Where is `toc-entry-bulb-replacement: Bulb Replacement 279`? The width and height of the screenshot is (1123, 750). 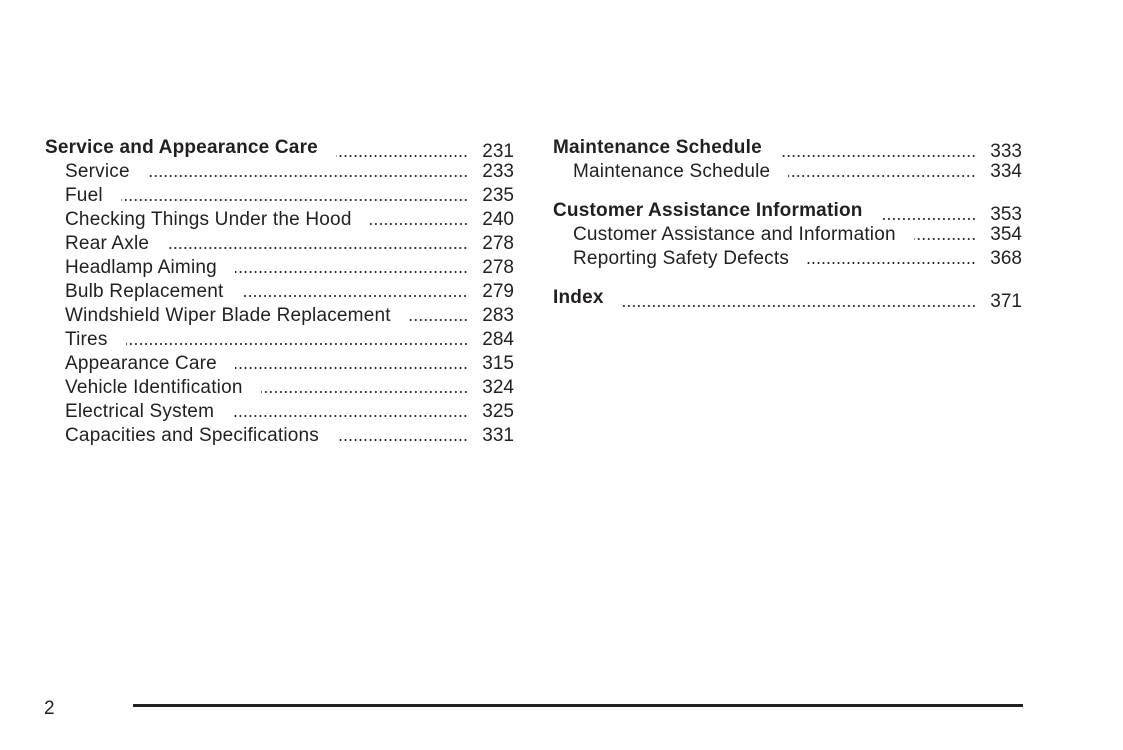 toc-entry-bulb-replacement: Bulb Replacement 279 is located at coordinates (279, 292).